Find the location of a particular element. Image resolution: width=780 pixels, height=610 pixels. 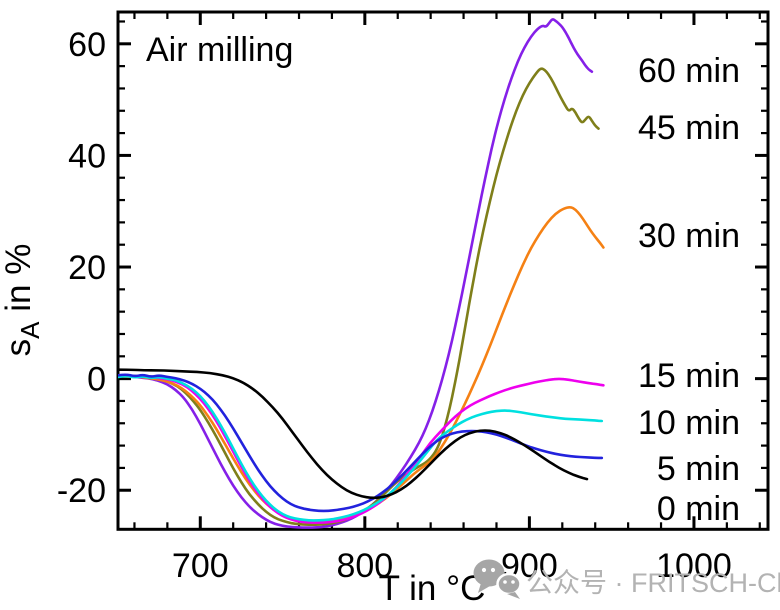

curve-0-min is located at coordinates (353, 434).